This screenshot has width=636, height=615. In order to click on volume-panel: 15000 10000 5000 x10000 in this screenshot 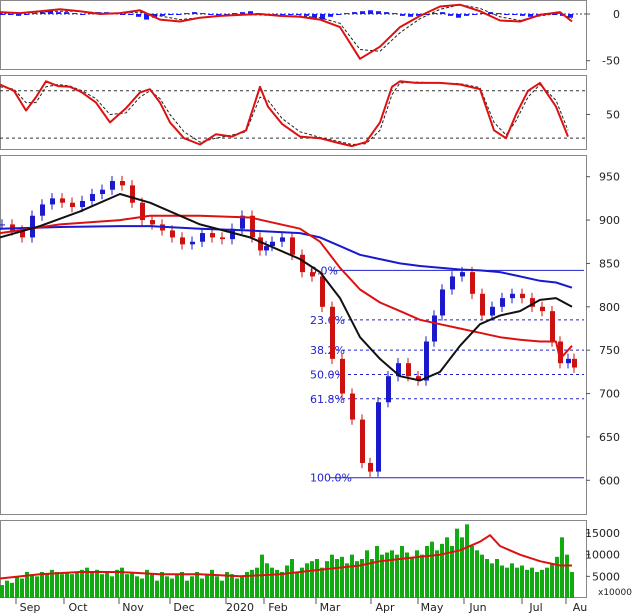, I will do `click(316, 559)`.